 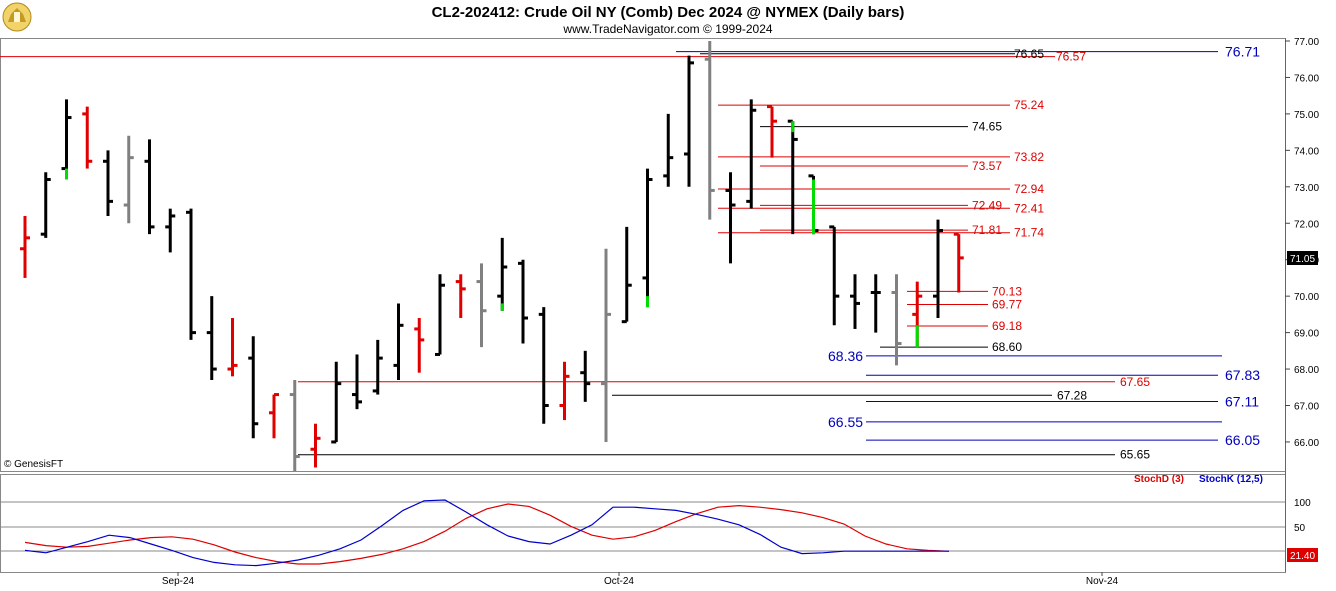 What do you see at coordinates (845, 422) in the screenshot?
I see `level-label: 66.55` at bounding box center [845, 422].